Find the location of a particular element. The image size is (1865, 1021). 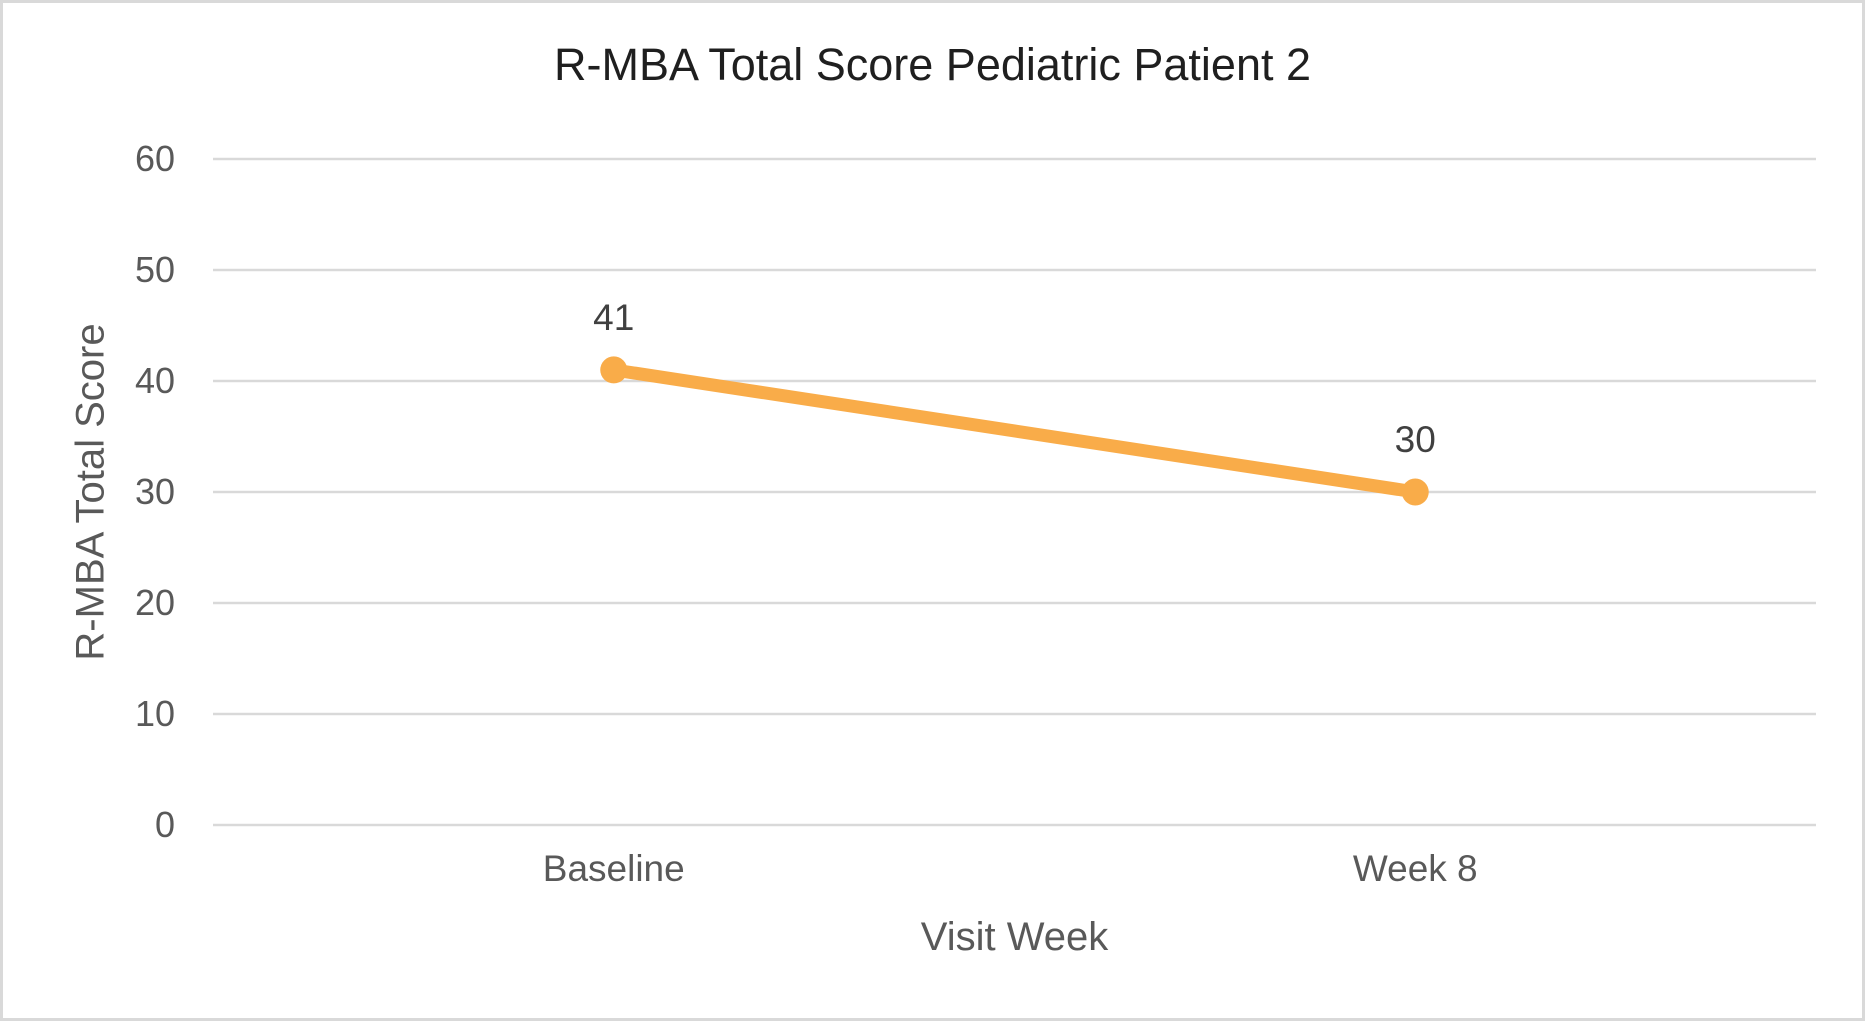

y-tick-label-20: 20 is located at coordinates (154, 602).